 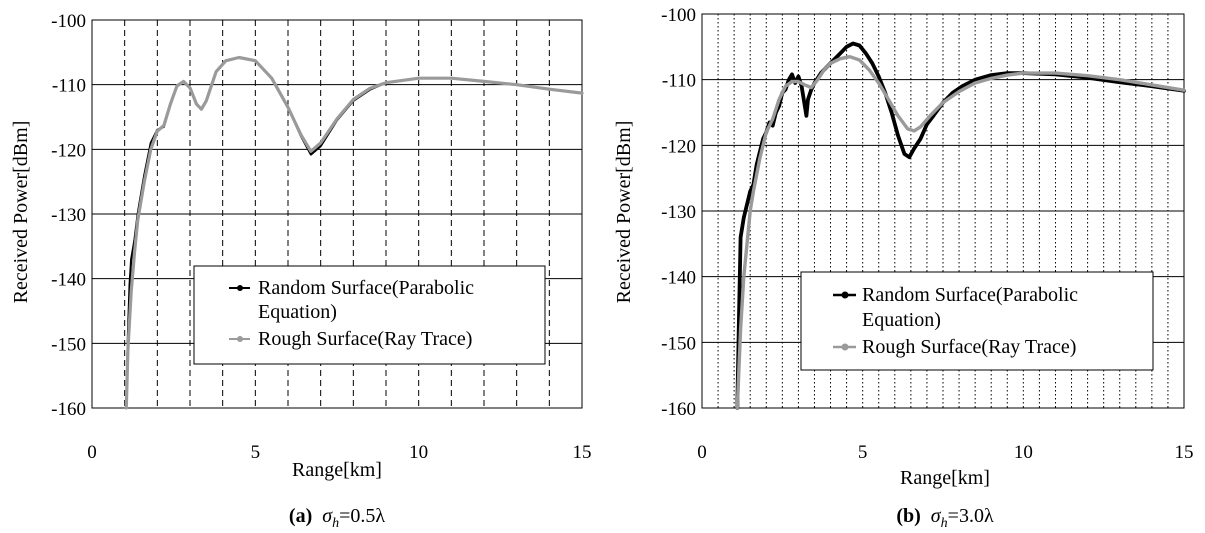 What do you see at coordinates (365, 339) in the screenshot?
I see `legend-label-rt-a: Rough Surface(Ray Trace)` at bounding box center [365, 339].